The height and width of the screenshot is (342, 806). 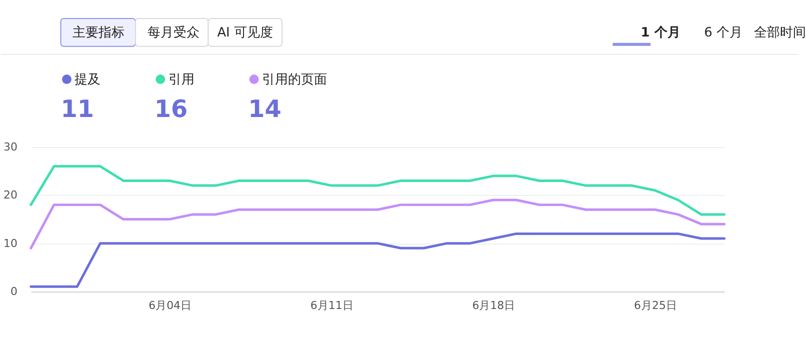 I want to click on text: 主要指标, so click(x=98, y=32).